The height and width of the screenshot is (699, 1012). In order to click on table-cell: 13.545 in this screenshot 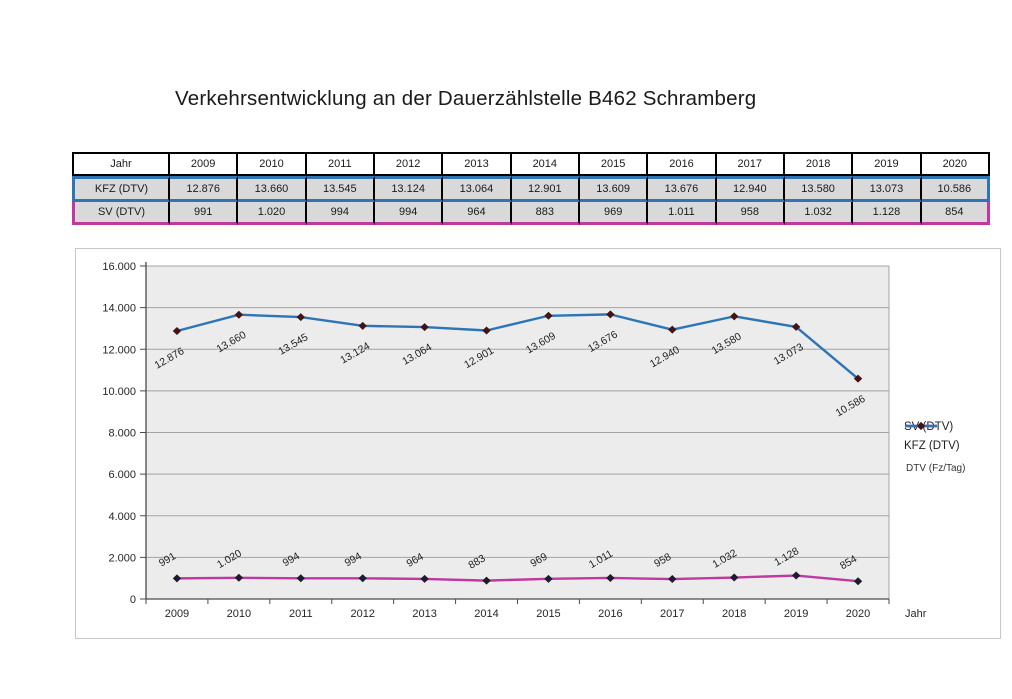, I will do `click(340, 189)`.